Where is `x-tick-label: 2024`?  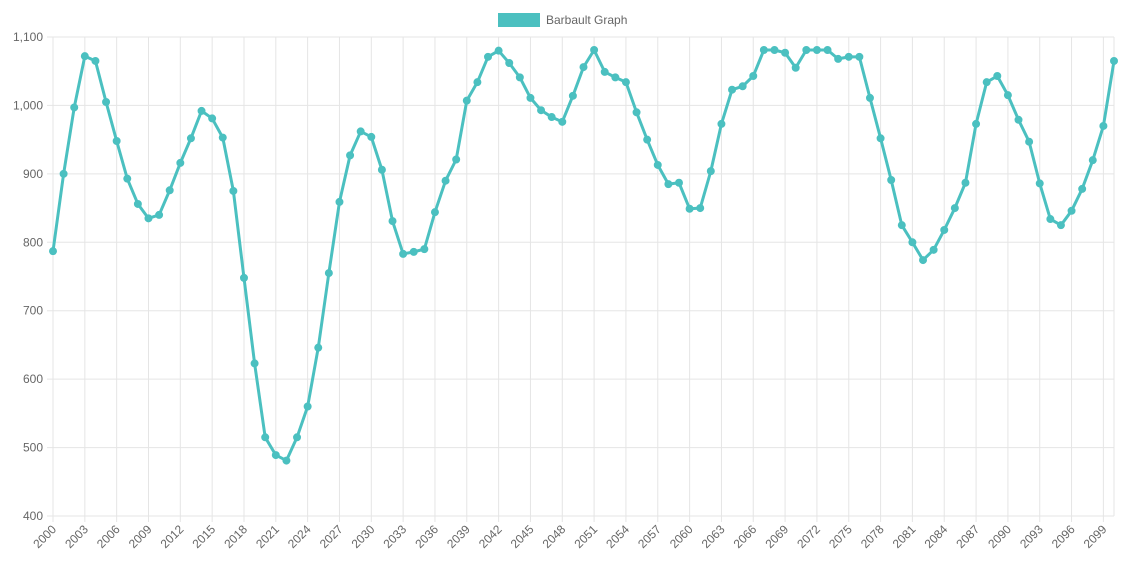
x-tick-label: 2024 is located at coordinates (299, 536).